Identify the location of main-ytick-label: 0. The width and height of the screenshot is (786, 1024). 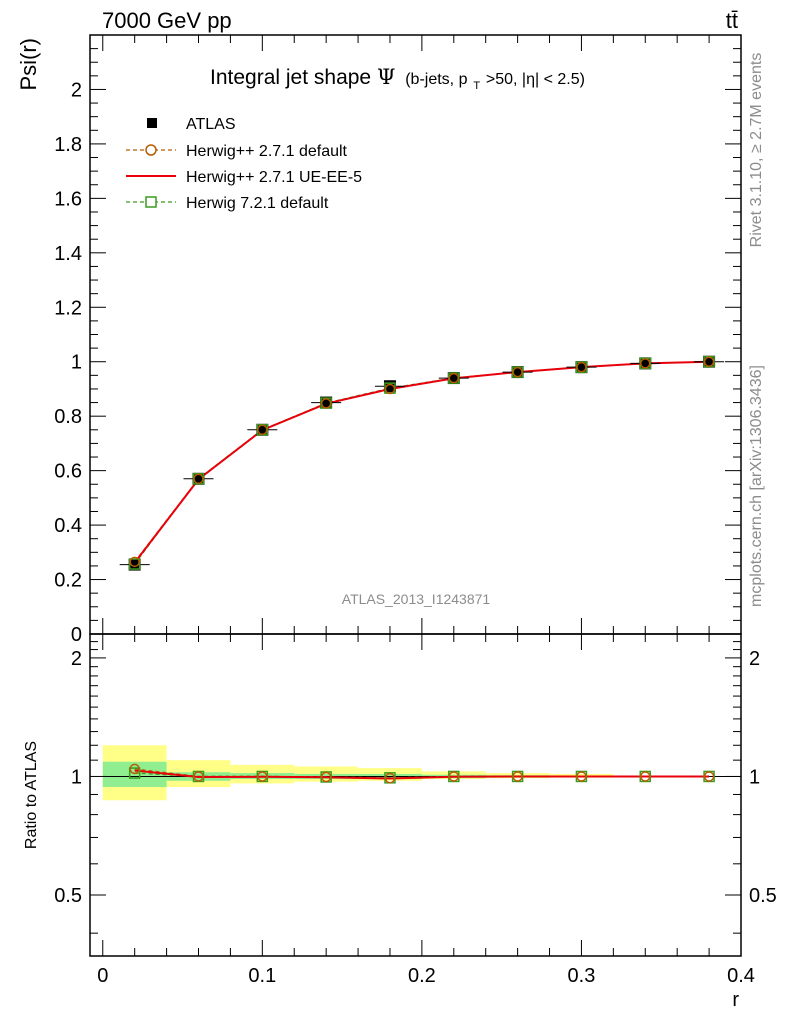
(76, 635).